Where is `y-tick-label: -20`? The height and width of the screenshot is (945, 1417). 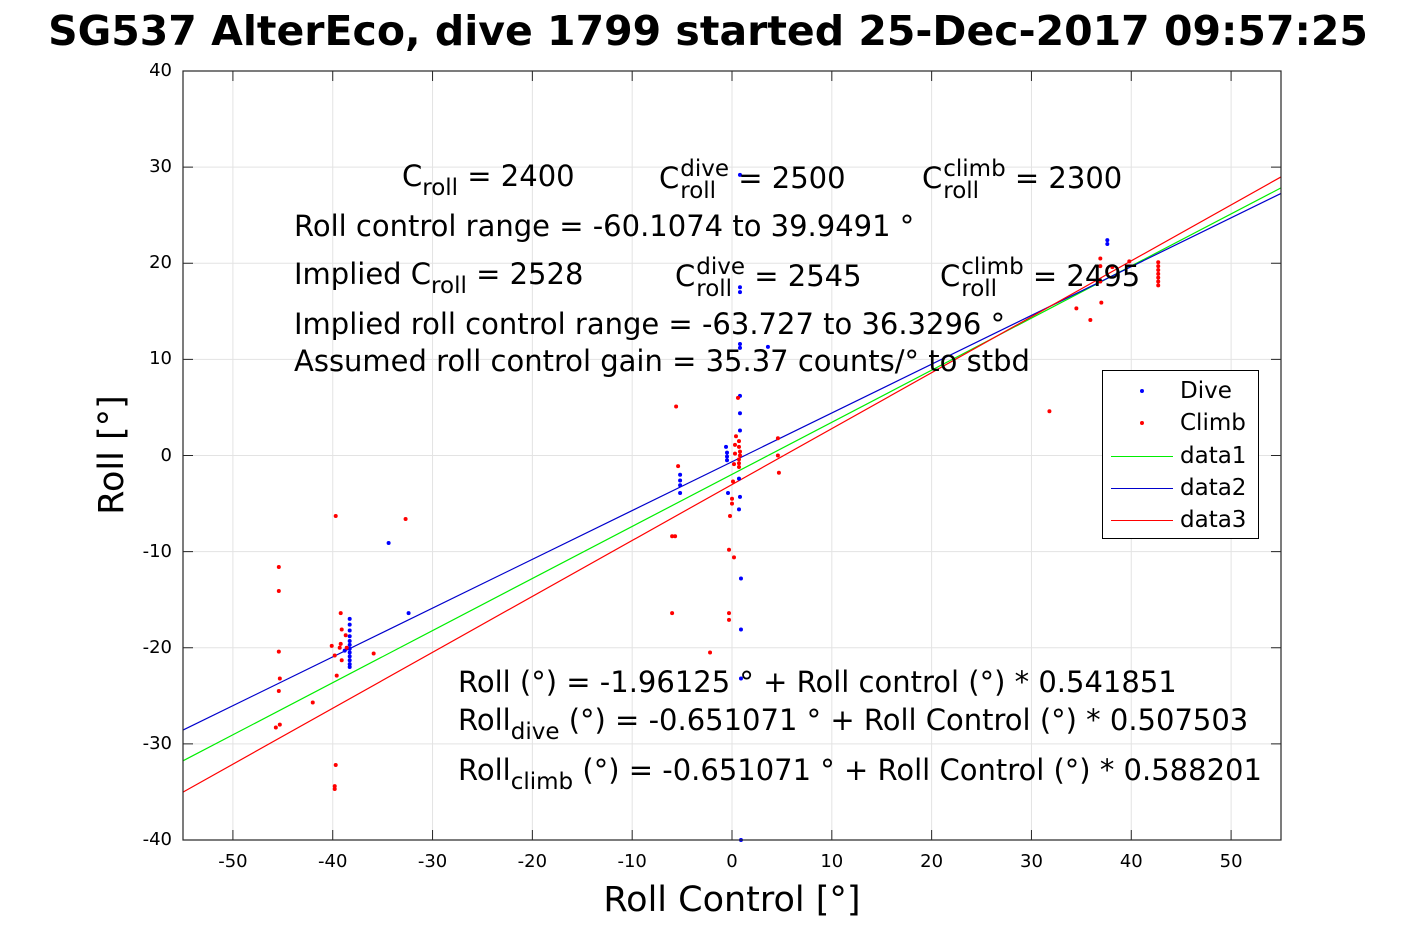
y-tick-label: -20 is located at coordinates (157, 647).